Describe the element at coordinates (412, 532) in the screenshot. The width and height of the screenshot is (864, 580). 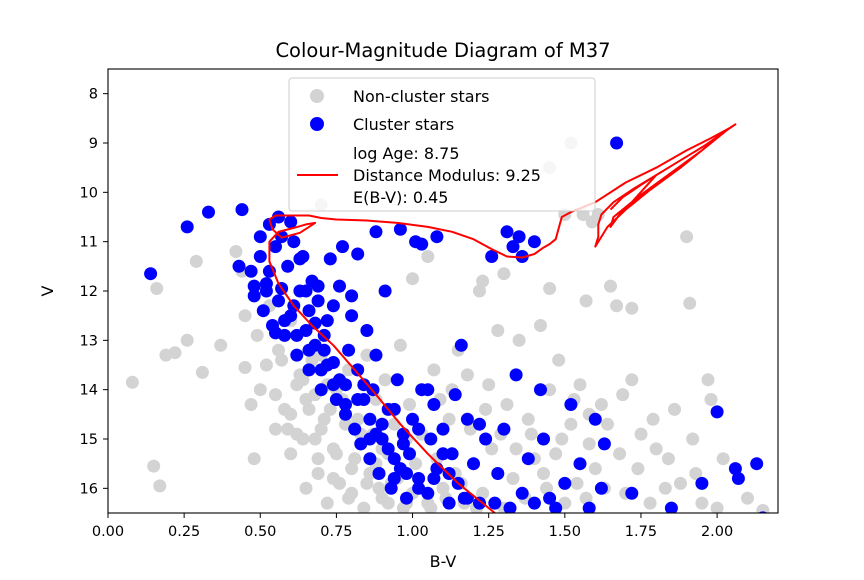
I see `x-tick-label-4: 1.00` at that location.